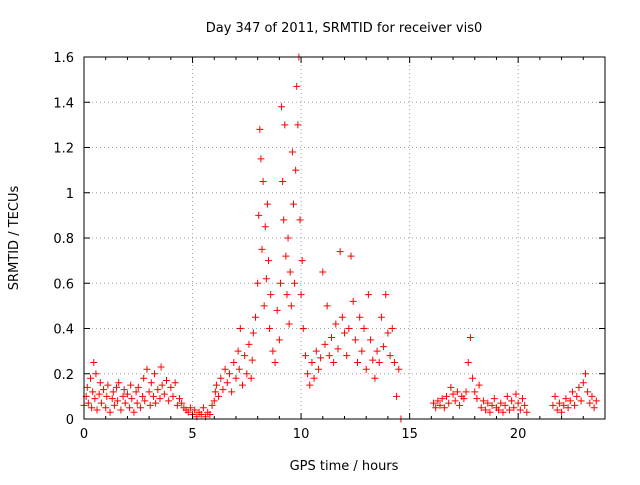 The width and height of the screenshot is (640, 485). I want to click on x-axis-label: GPS time / hours, so click(344, 466).